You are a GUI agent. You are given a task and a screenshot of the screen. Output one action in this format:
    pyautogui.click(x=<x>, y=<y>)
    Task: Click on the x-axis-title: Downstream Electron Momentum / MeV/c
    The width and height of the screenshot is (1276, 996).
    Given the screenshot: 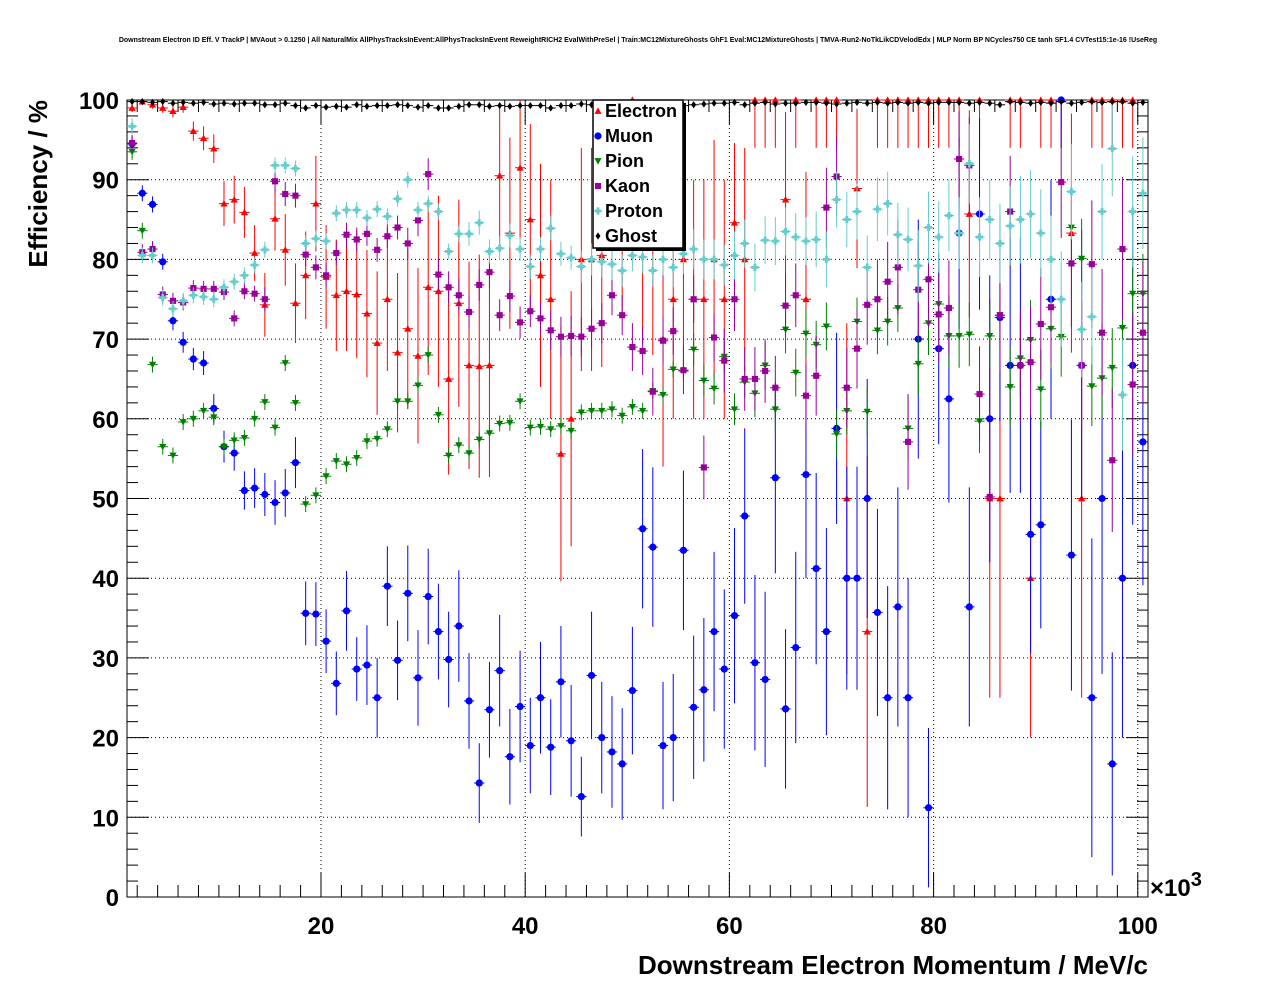 What is the action you would take?
    pyautogui.click(x=893, y=965)
    